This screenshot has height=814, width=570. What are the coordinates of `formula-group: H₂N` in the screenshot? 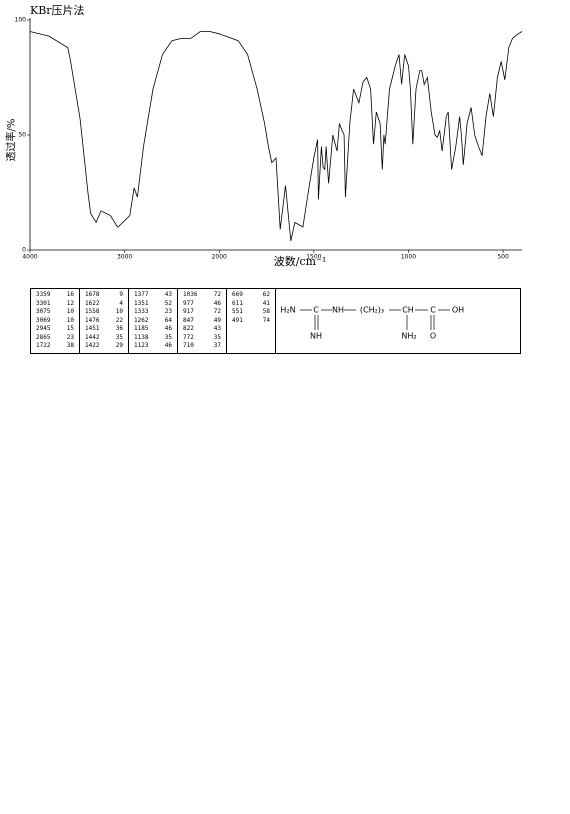 It's located at (287, 310).